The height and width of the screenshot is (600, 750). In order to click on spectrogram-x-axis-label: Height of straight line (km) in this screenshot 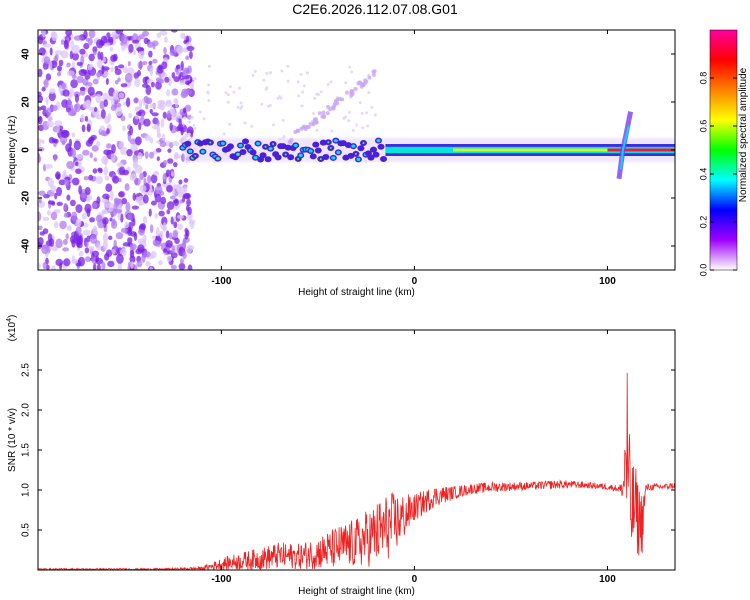, I will do `click(356, 292)`.